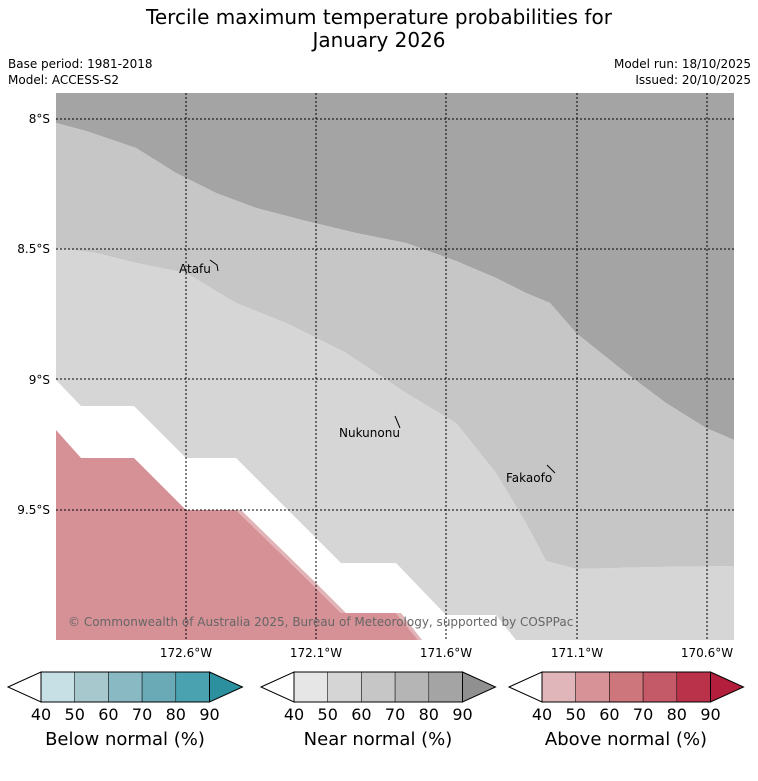 This screenshot has width=758, height=781. What do you see at coordinates (577, 653) in the screenshot?
I see `lon-label-171-1w: 171.1°W` at bounding box center [577, 653].